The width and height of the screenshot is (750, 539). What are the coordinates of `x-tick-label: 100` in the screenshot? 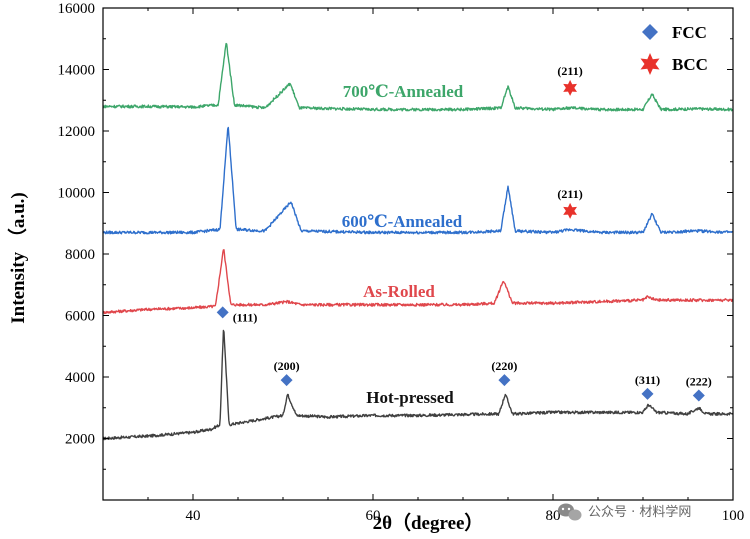 It's located at (733, 516).